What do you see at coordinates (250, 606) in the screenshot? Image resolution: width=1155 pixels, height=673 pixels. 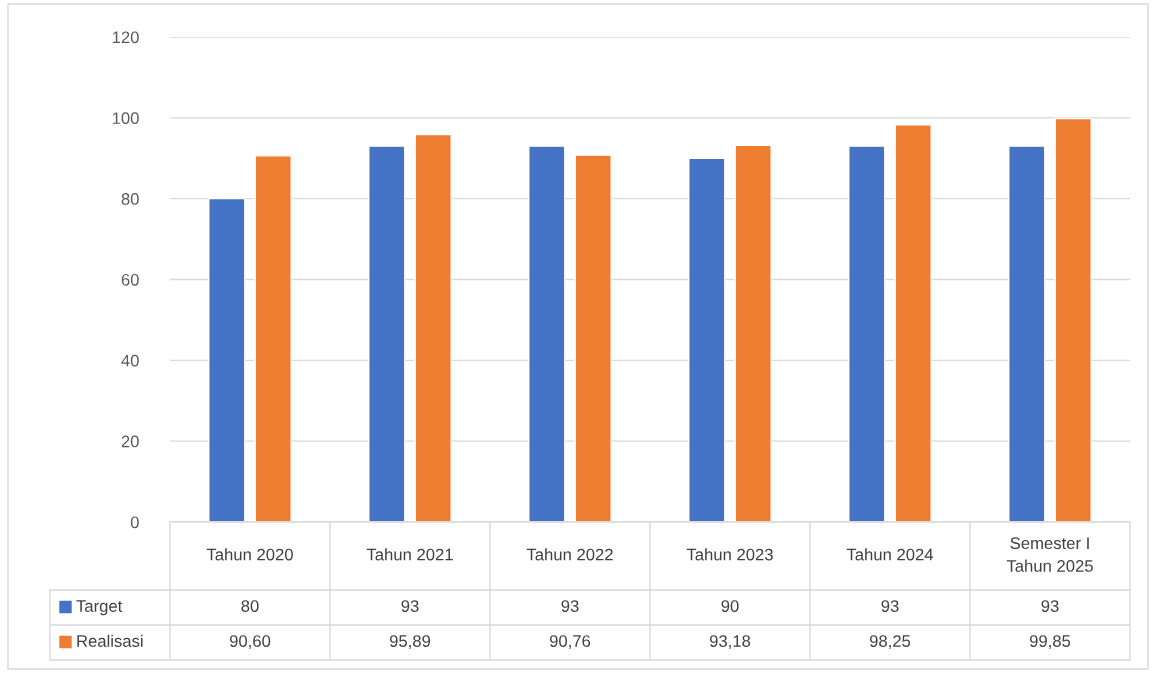 I see `data-label: 80` at bounding box center [250, 606].